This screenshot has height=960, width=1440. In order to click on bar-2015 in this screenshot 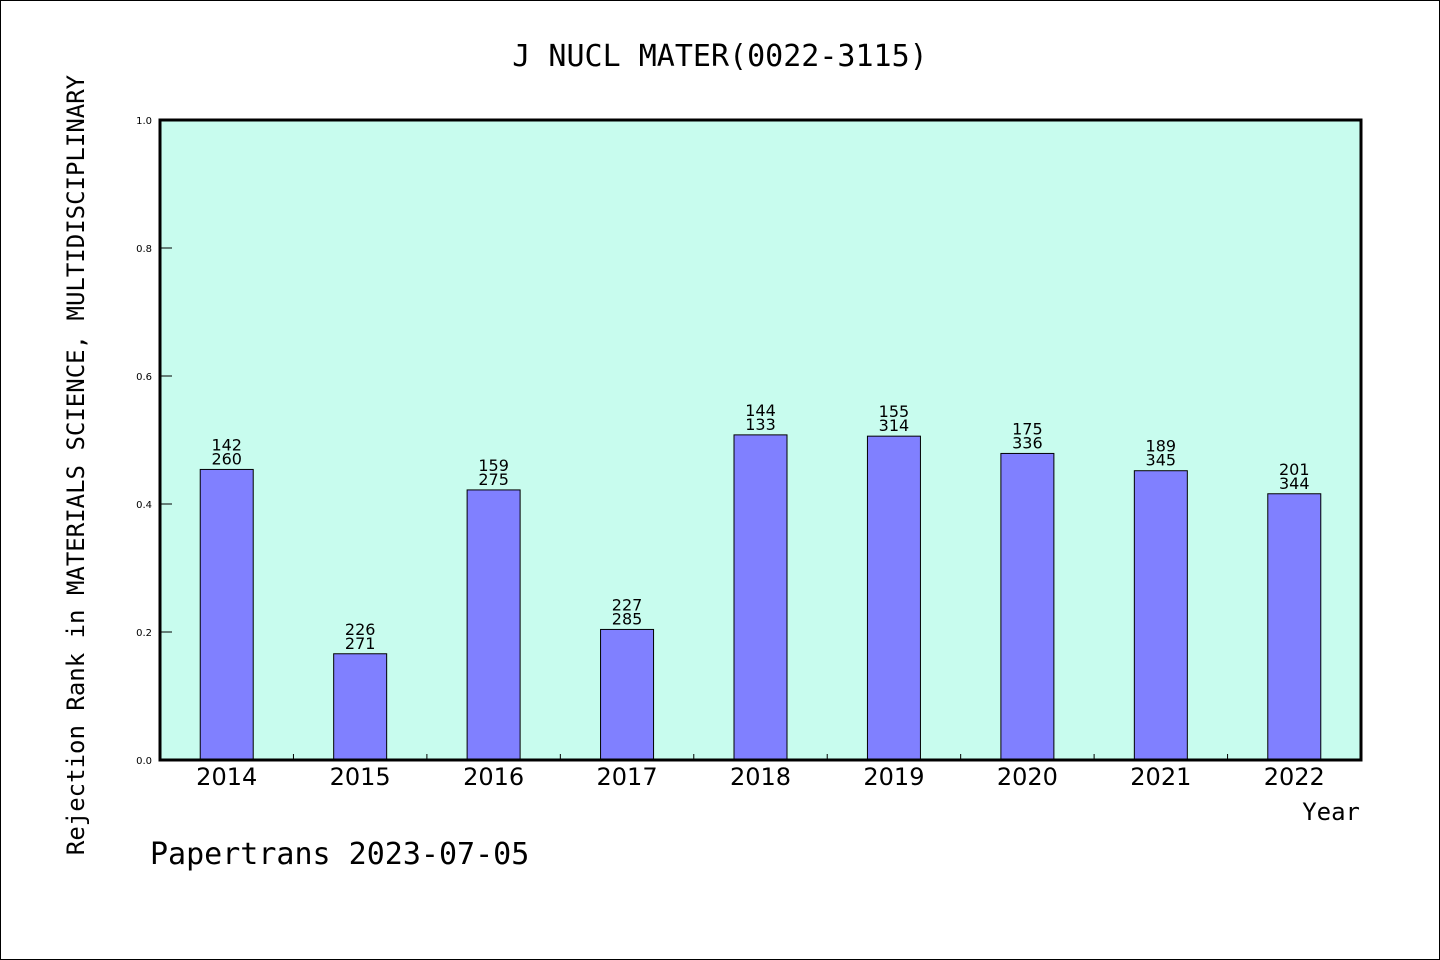, I will do `click(360, 707)`.